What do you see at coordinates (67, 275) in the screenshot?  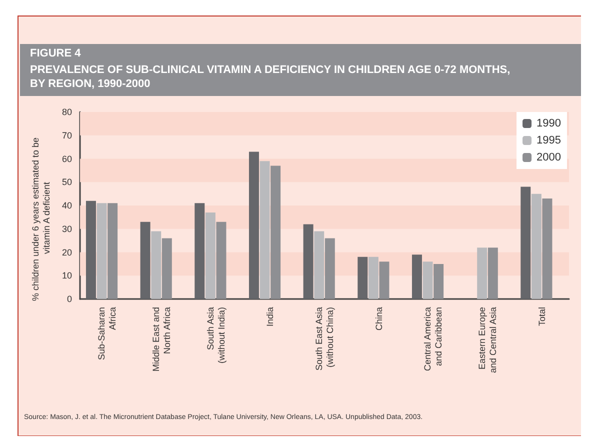 I see `y-tick-label: 10` at bounding box center [67, 275].